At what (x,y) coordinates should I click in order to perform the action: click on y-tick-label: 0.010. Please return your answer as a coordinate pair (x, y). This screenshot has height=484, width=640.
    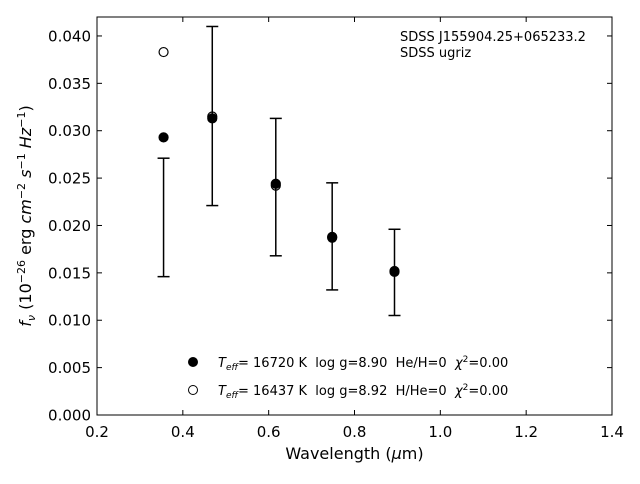
    Looking at the image, I should click on (69, 321).